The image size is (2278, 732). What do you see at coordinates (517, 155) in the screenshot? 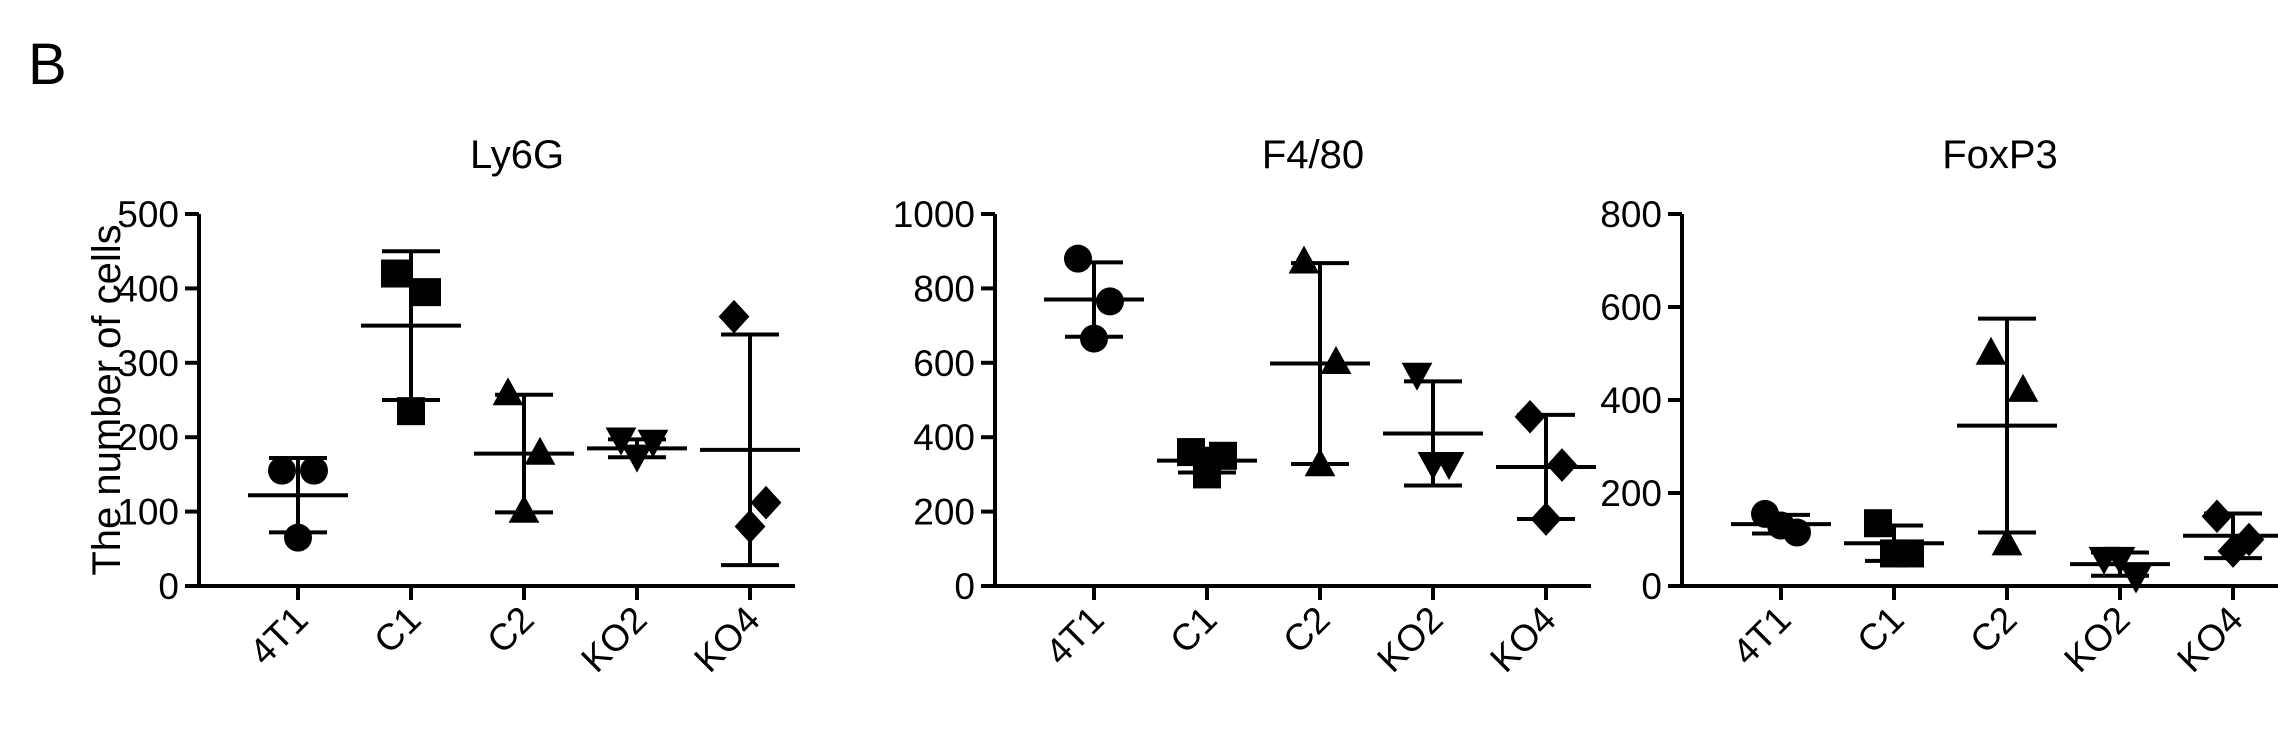
I see `panel-title: Ly6G` at bounding box center [517, 155].